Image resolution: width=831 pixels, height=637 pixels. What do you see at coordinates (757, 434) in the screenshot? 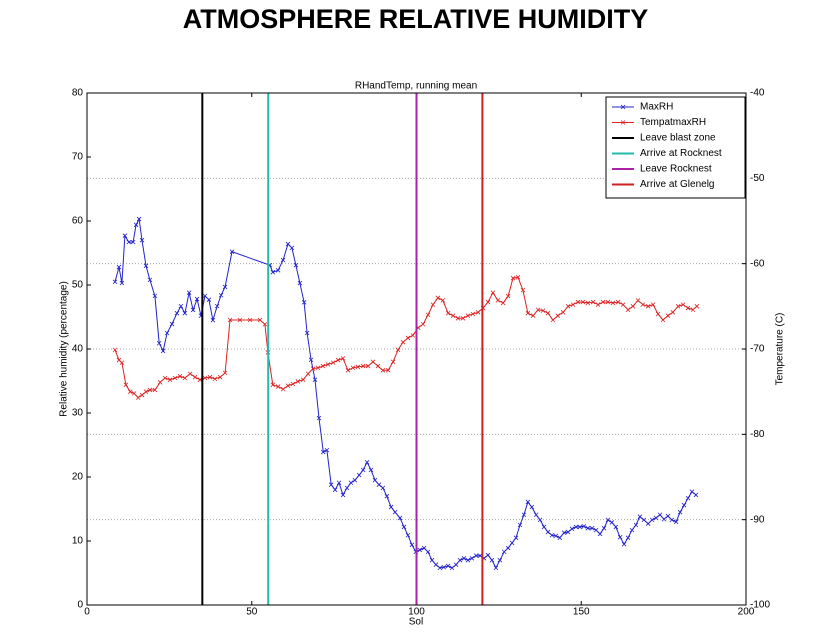
I see `y2-tick-label: -80` at bounding box center [757, 434].